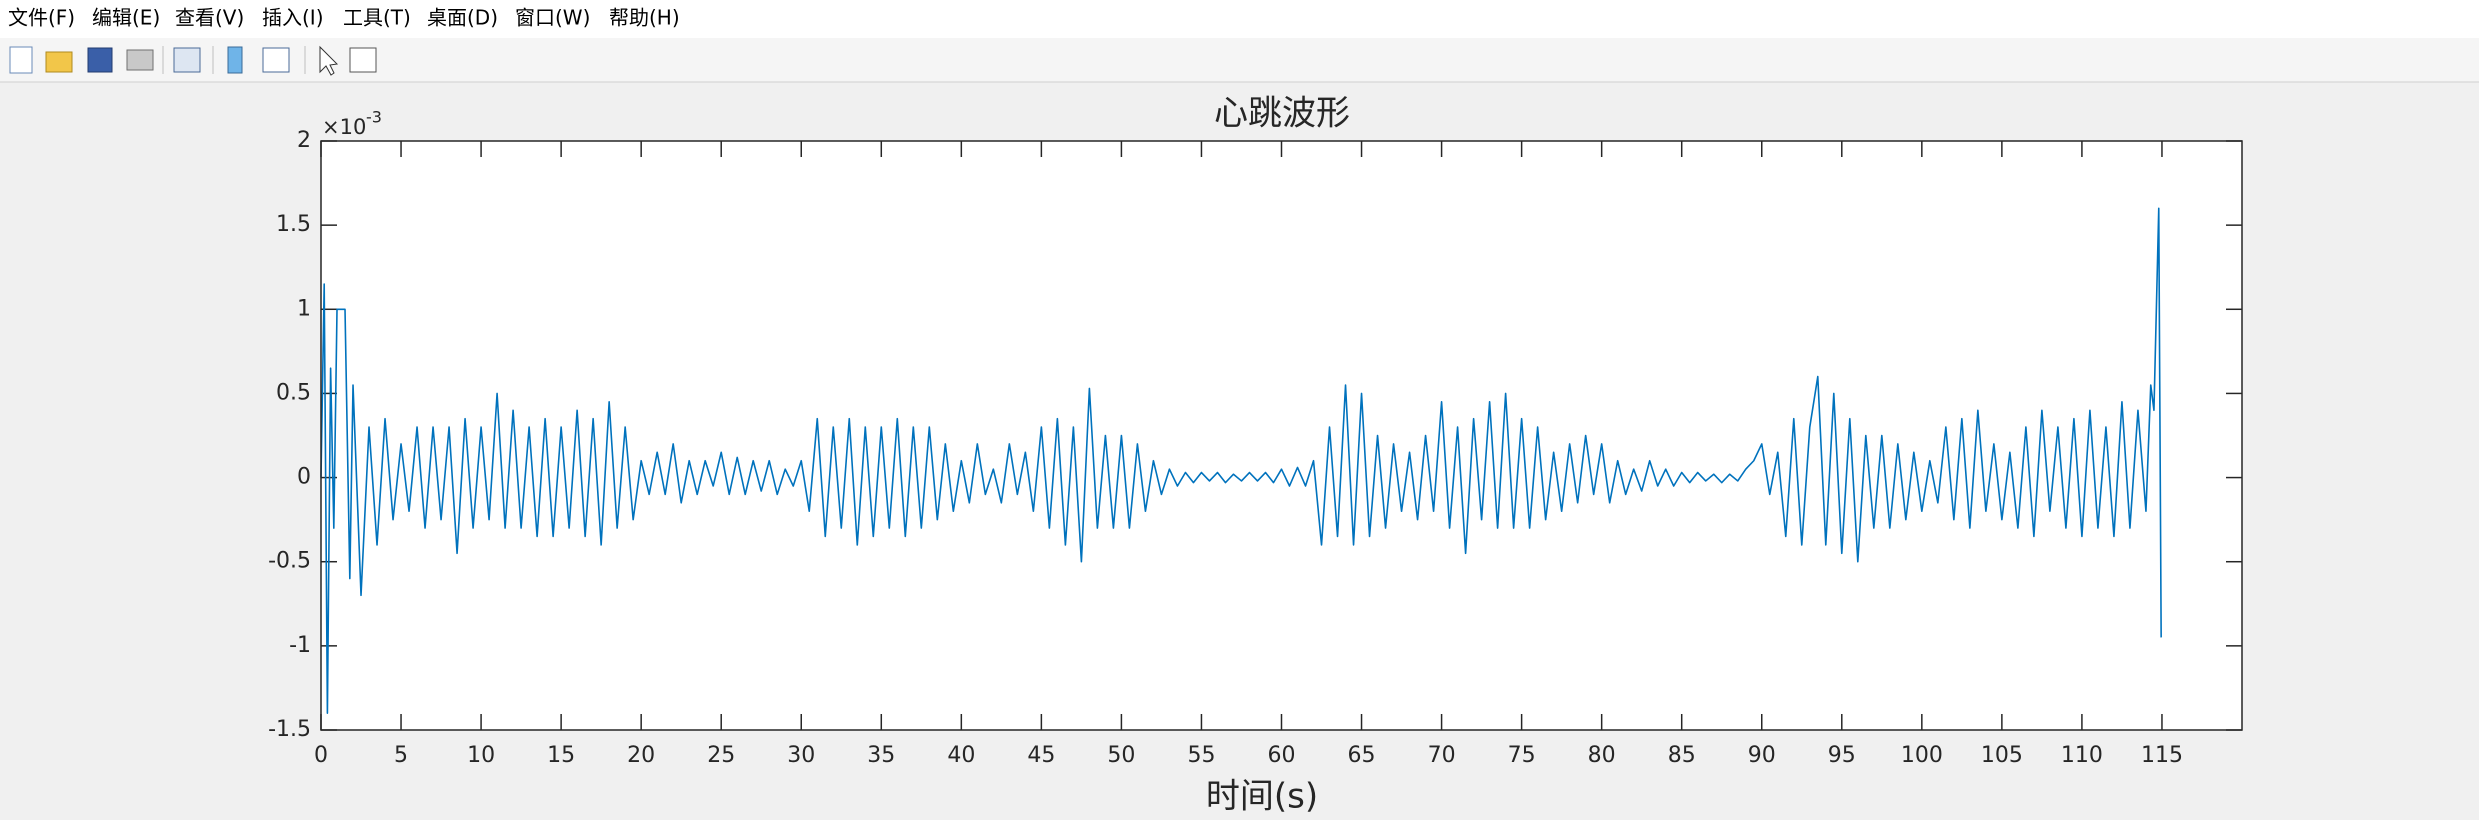 This screenshot has width=2479, height=820. What do you see at coordinates (552, 18) in the screenshot?
I see `menu-item: 窗口(W)` at bounding box center [552, 18].